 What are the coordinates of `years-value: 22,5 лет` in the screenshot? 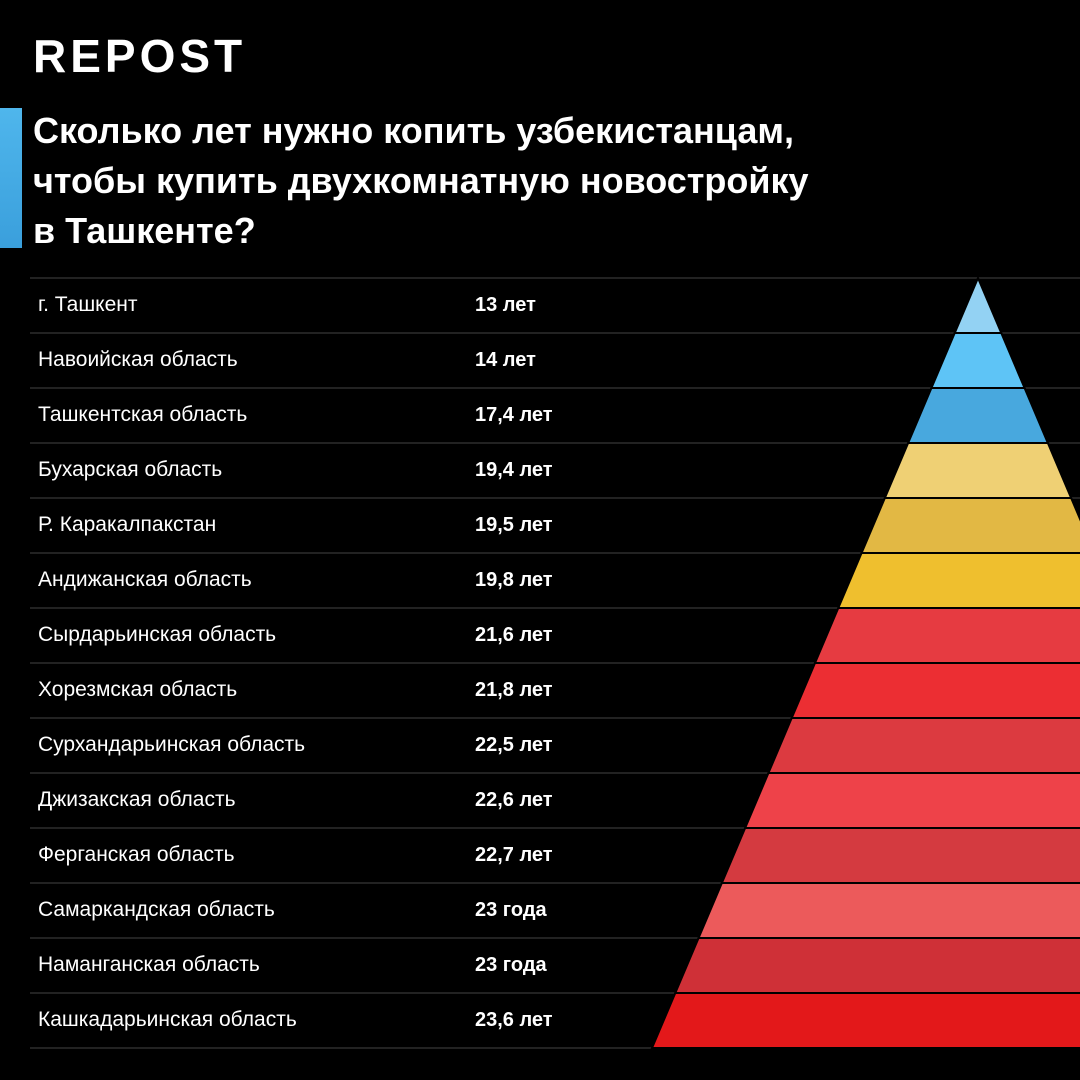 It's located at (514, 745).